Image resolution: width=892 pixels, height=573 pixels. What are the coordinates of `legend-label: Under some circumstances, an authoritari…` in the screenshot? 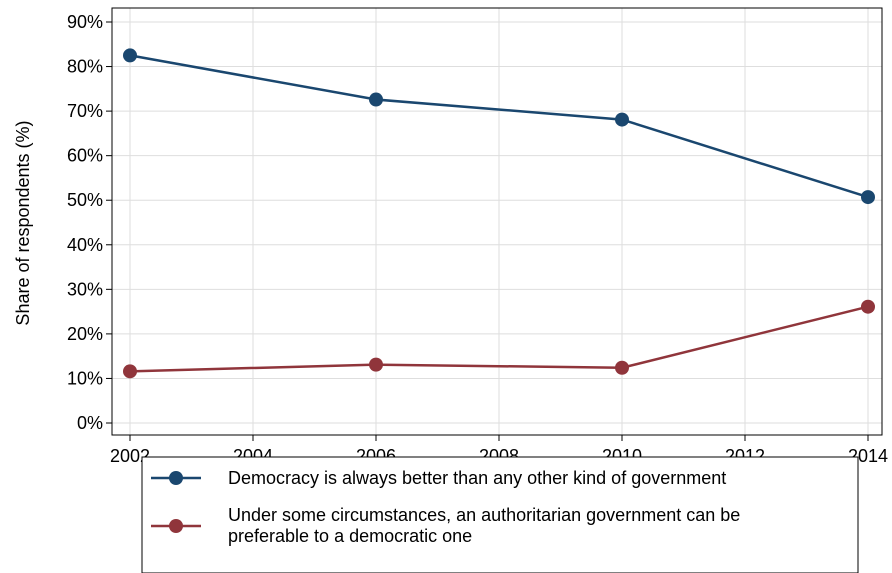 It's located at (484, 515).